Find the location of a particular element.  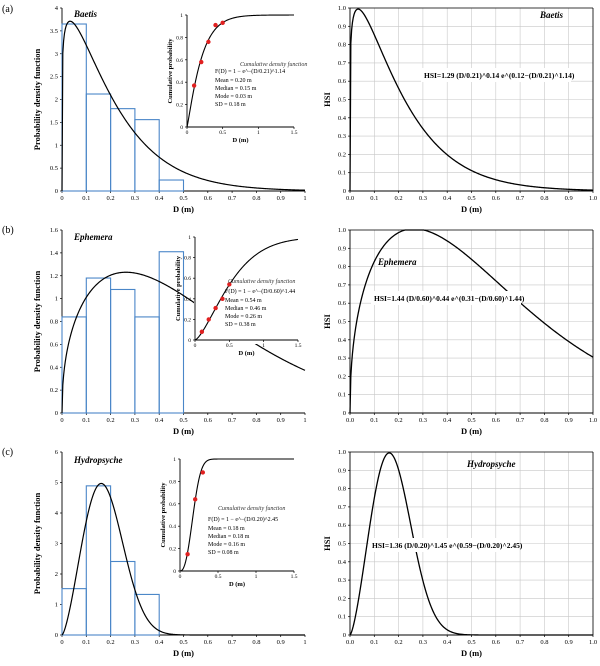

x-tick-label: 0.6 is located at coordinates (496, 198).